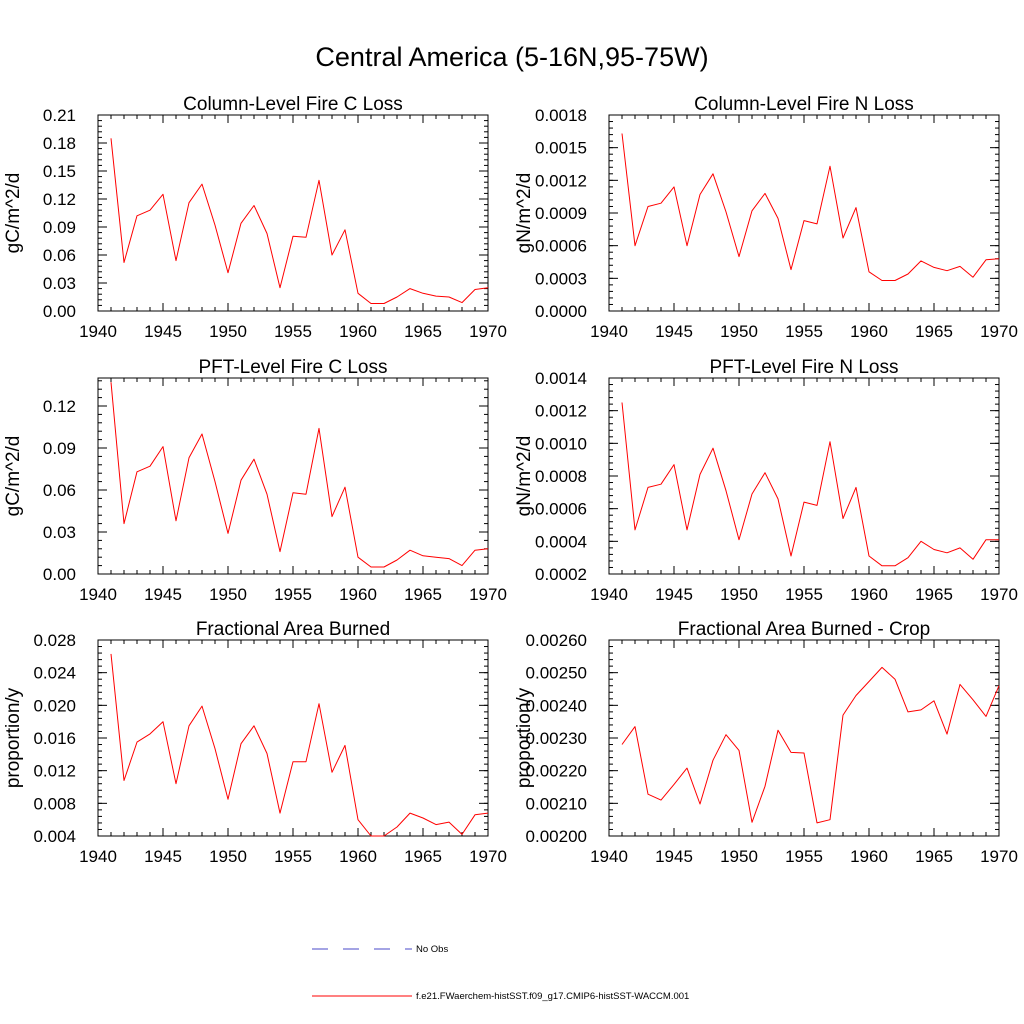 This screenshot has width=1024, height=1024. Describe the element at coordinates (561, 278) in the screenshot. I see `y-tick-label: 0.0003` at that location.